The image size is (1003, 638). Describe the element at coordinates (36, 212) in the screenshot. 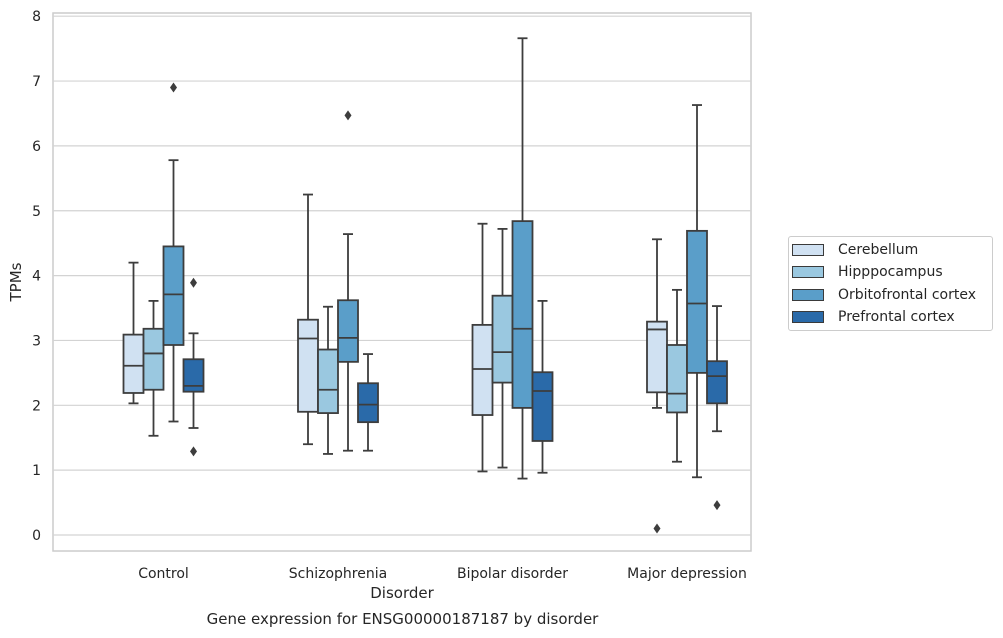

I see `y-tick-label-5: 5` at that location.